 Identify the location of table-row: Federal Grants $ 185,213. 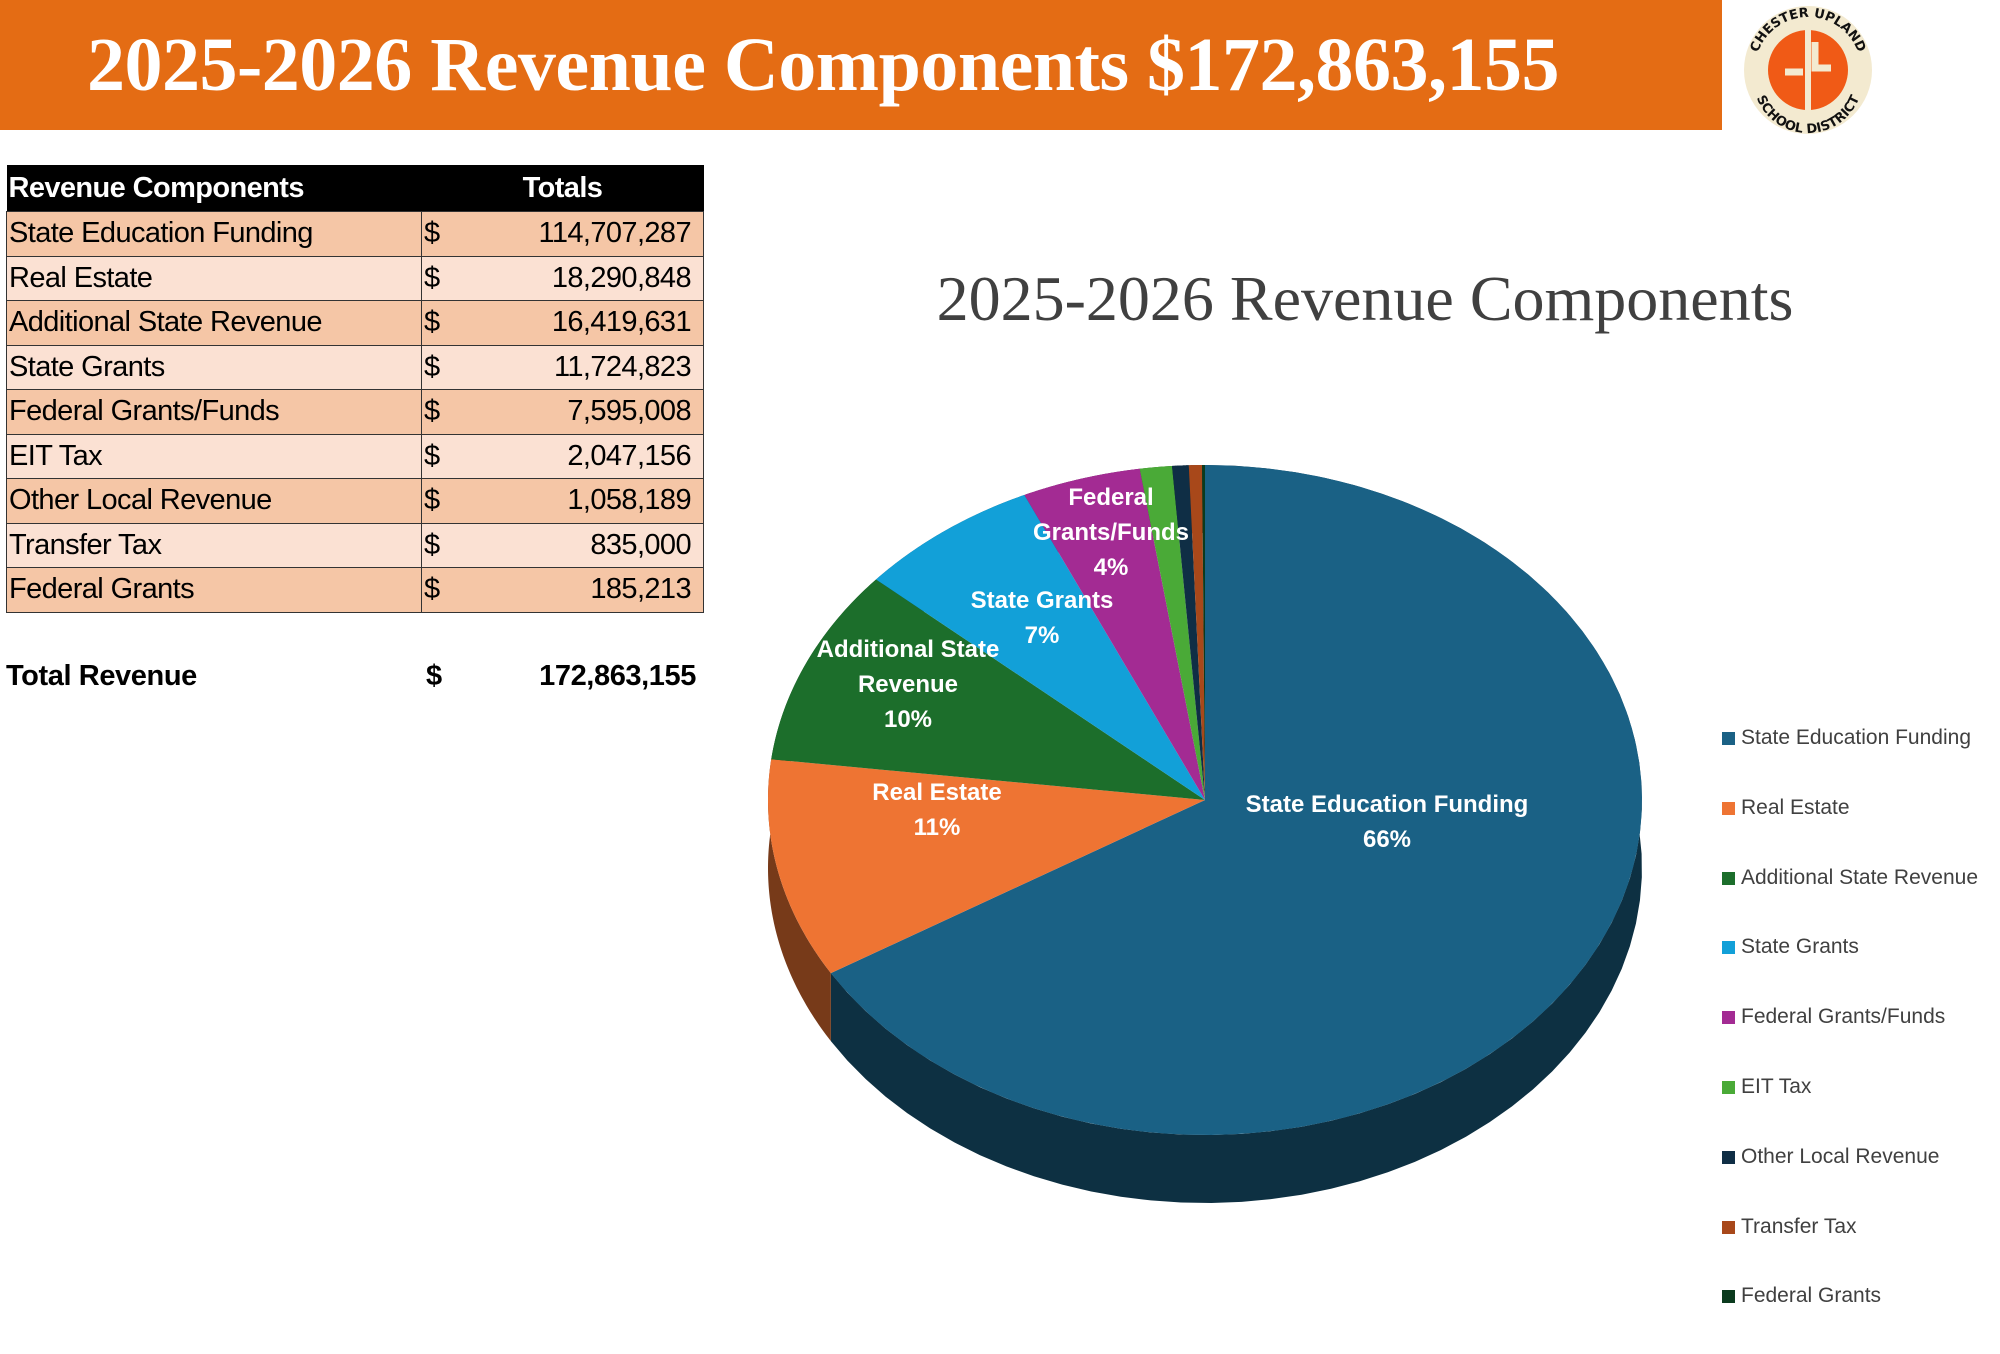
(355, 590).